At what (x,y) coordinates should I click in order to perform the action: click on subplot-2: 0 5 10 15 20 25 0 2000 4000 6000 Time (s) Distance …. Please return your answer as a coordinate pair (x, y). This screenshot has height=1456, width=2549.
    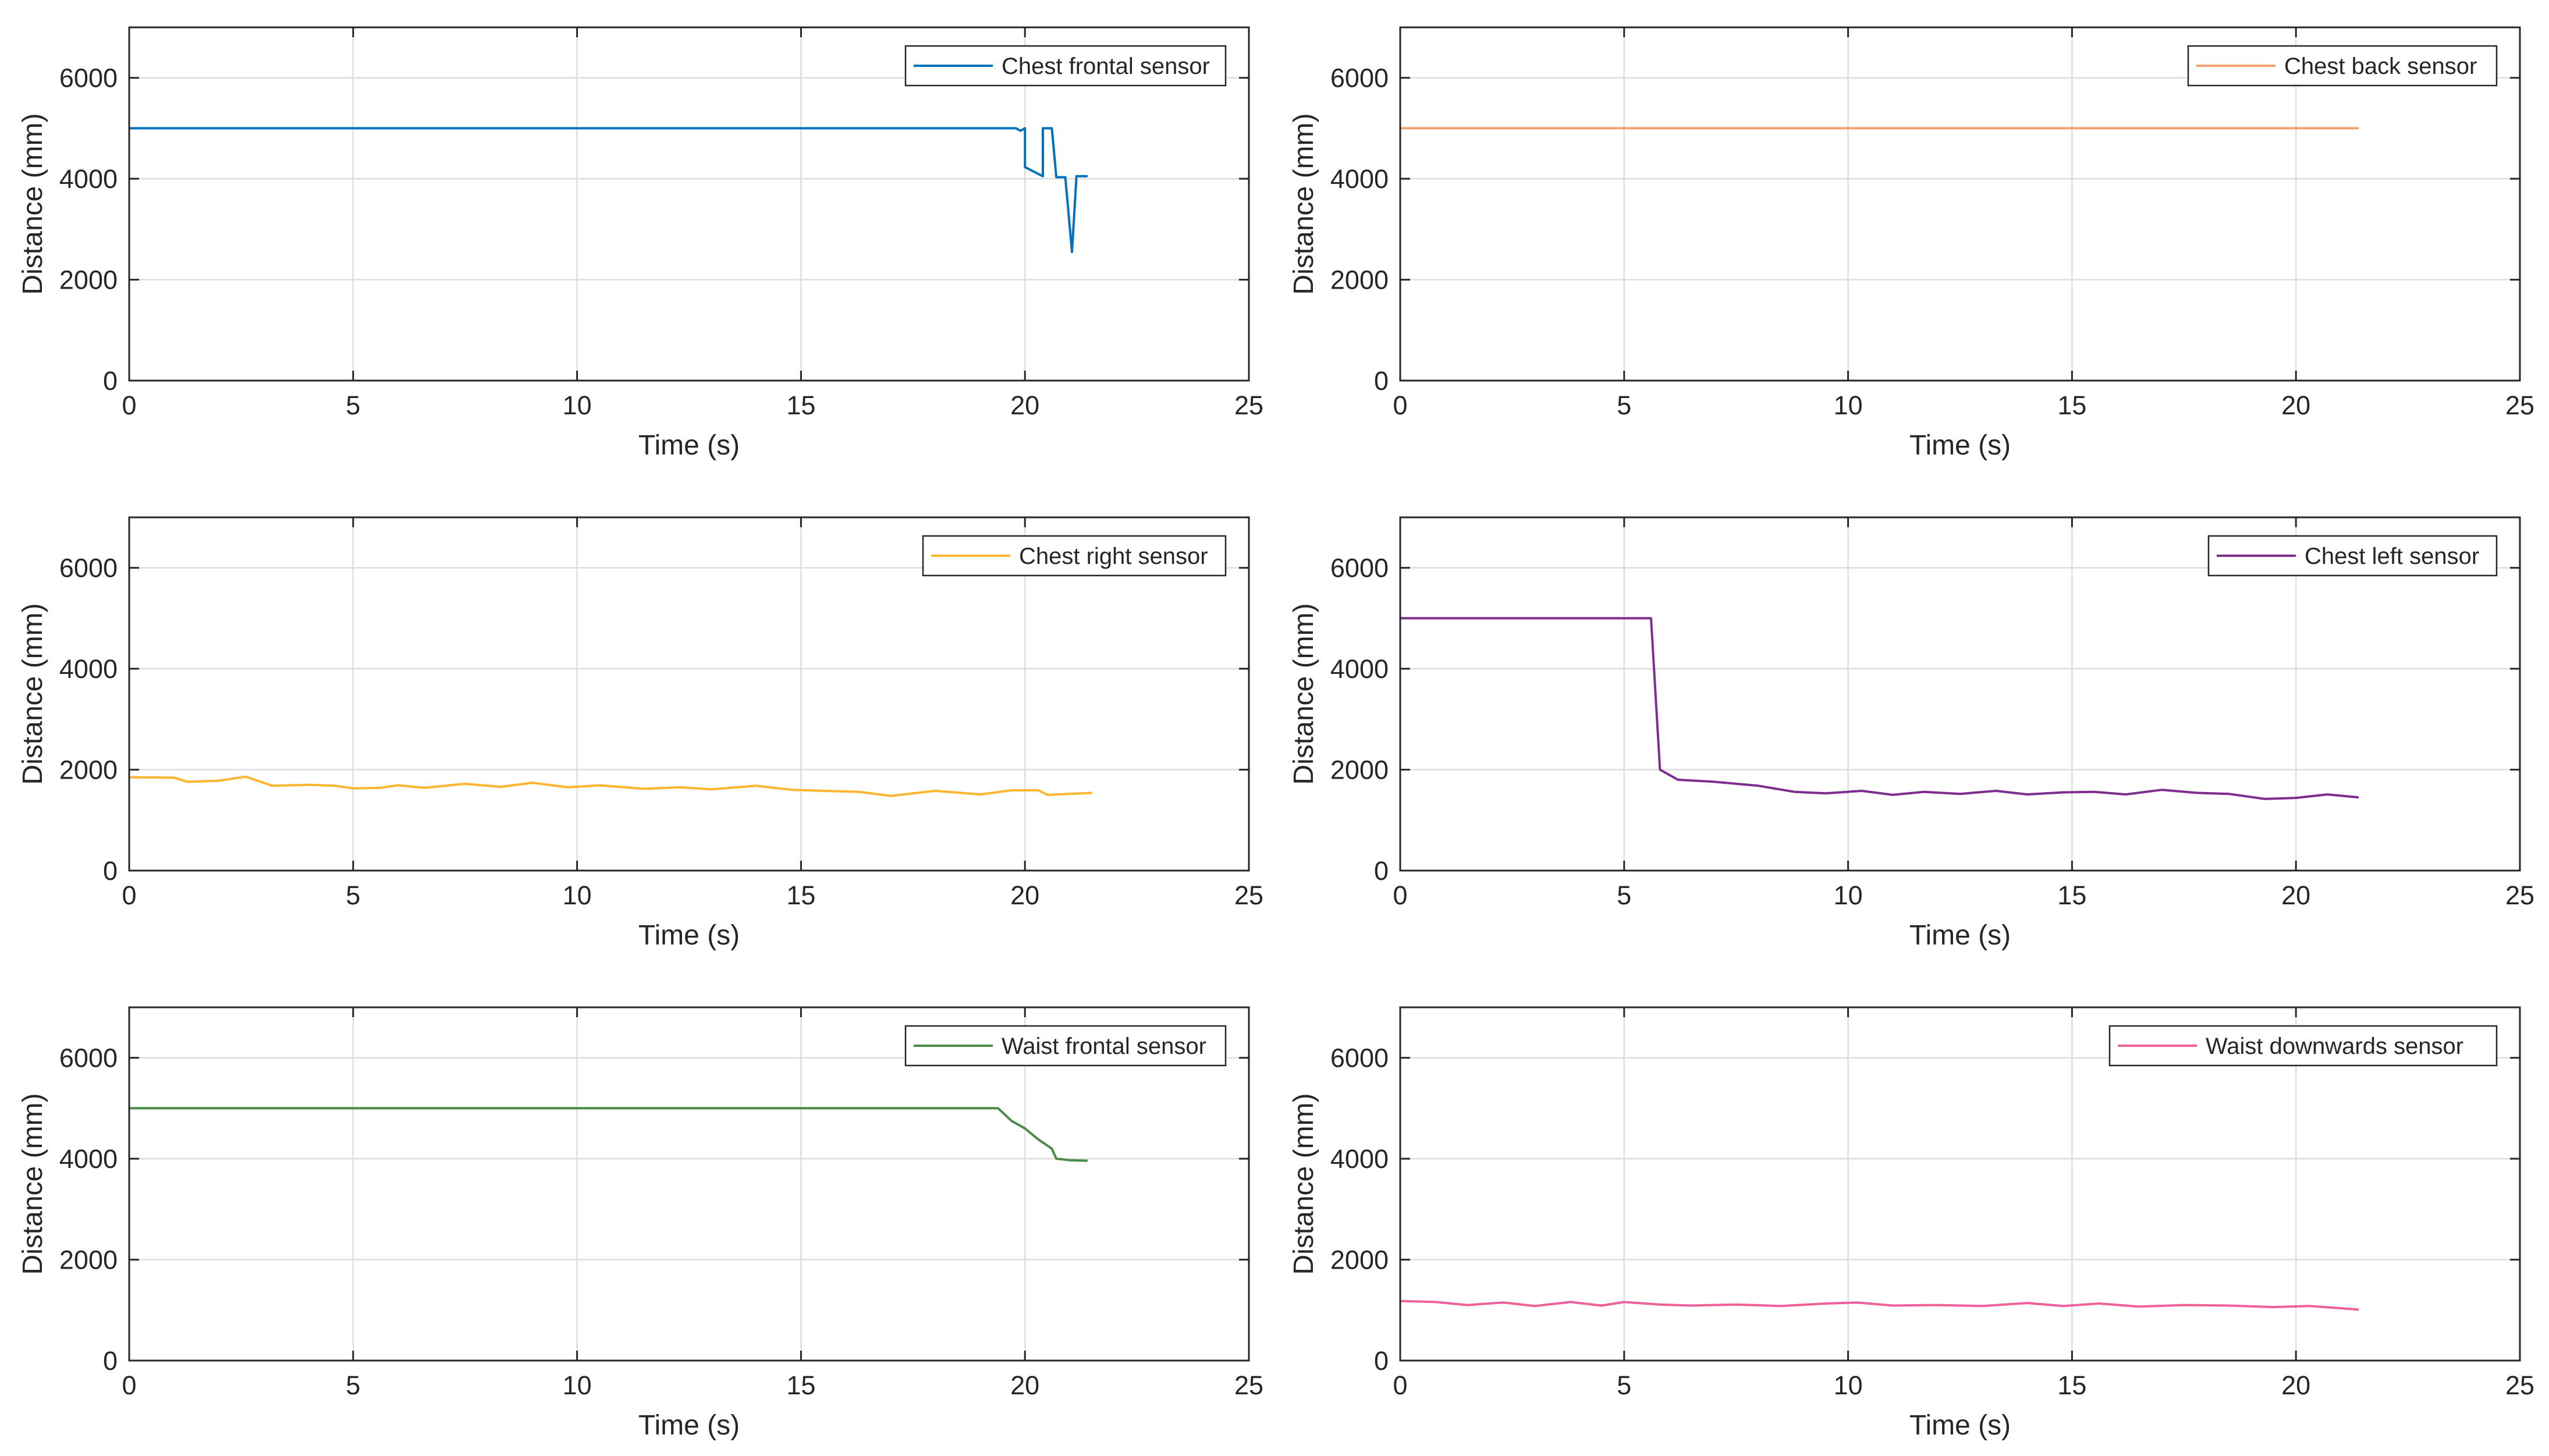
    Looking at the image, I should click on (1911, 243).